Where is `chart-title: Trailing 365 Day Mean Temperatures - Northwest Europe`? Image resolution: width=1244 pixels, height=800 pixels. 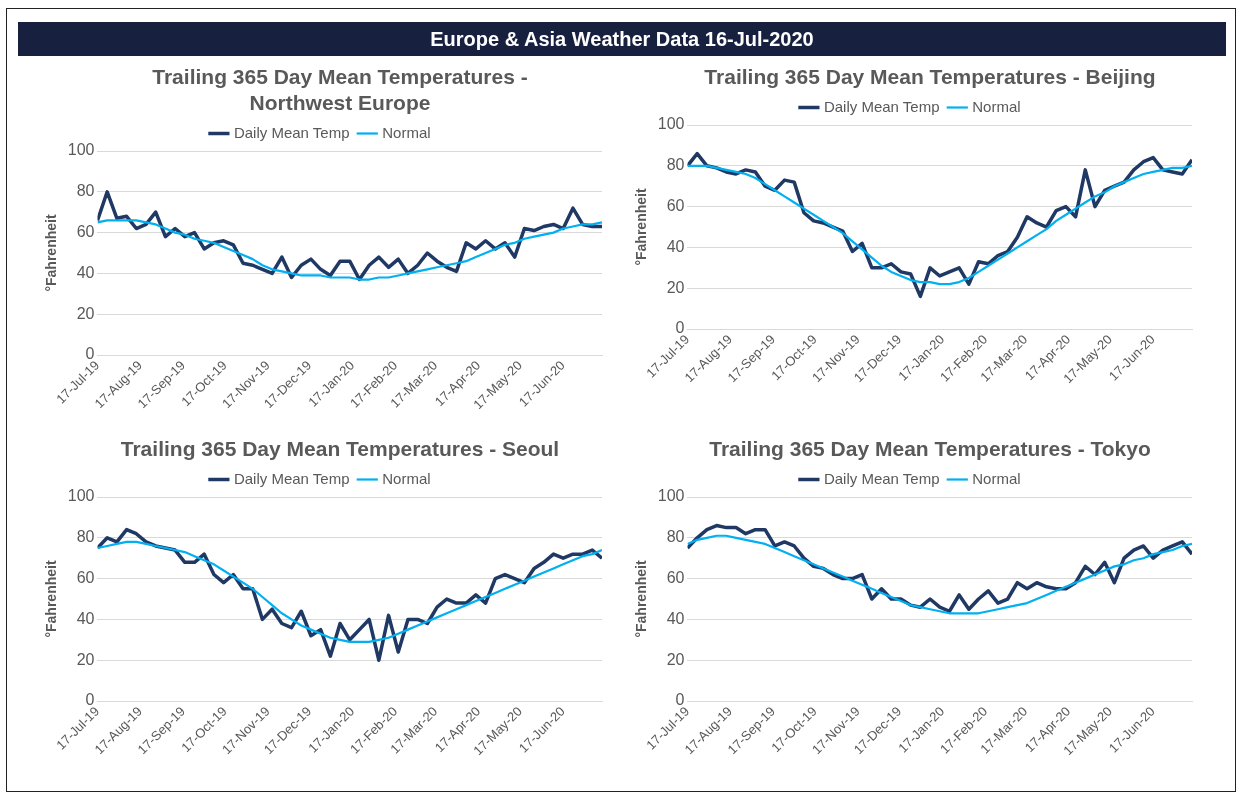
chart-title: Trailing 365 Day Mean Temperatures - Northwest Europe is located at coordinates (340, 90).